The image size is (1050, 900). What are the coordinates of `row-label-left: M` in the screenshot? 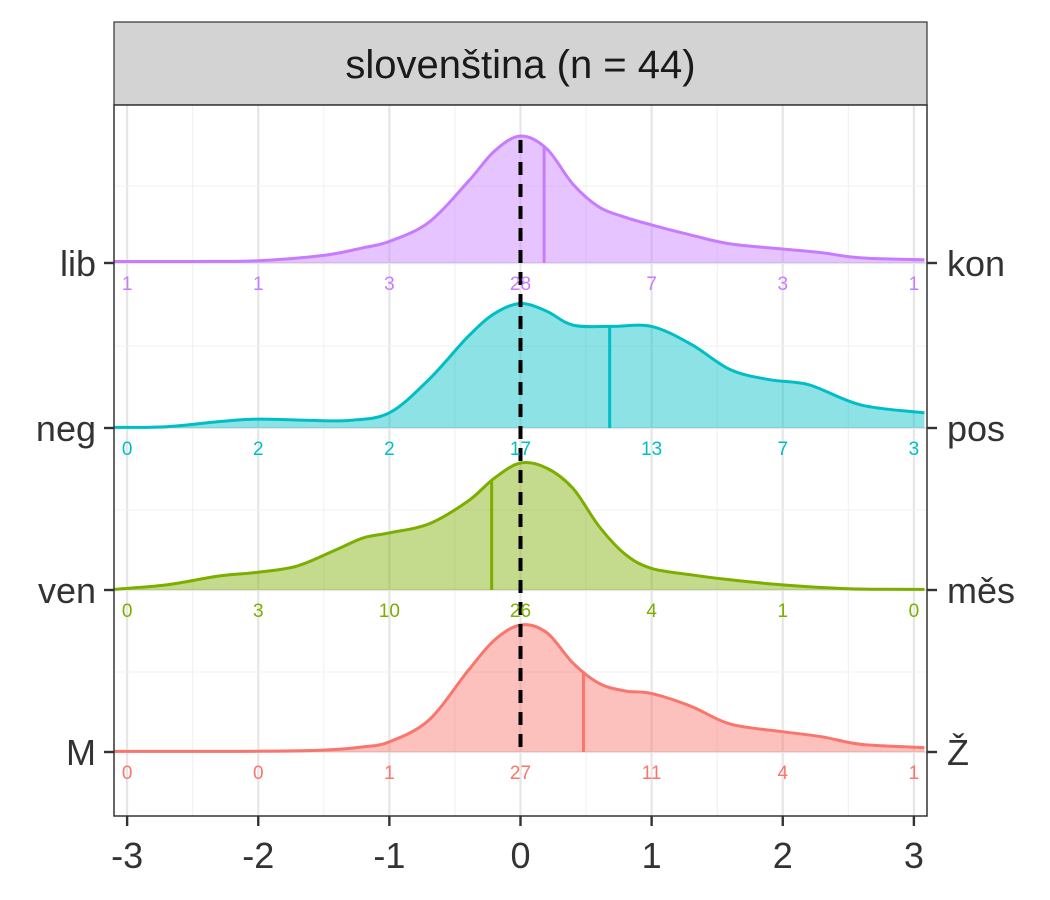 It's located at (81, 752).